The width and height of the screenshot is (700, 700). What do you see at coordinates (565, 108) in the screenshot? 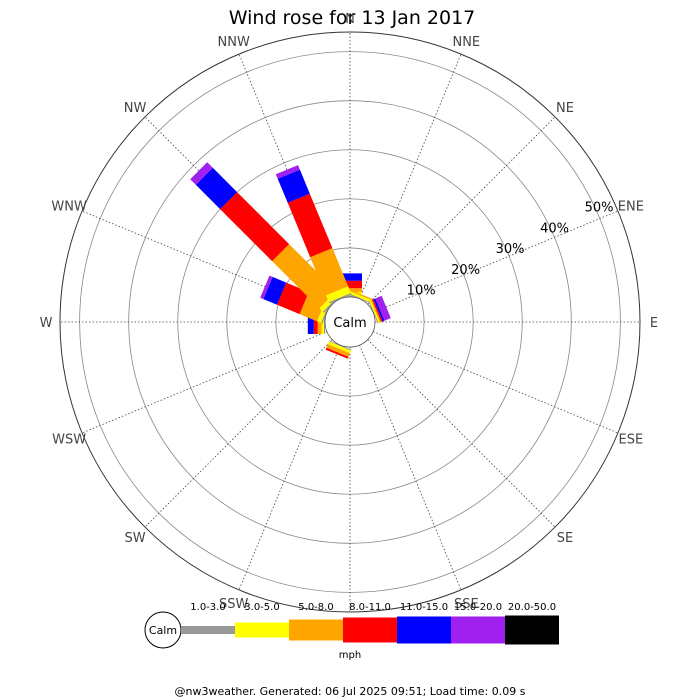
I see `direction-label-ne: NE` at bounding box center [565, 108].